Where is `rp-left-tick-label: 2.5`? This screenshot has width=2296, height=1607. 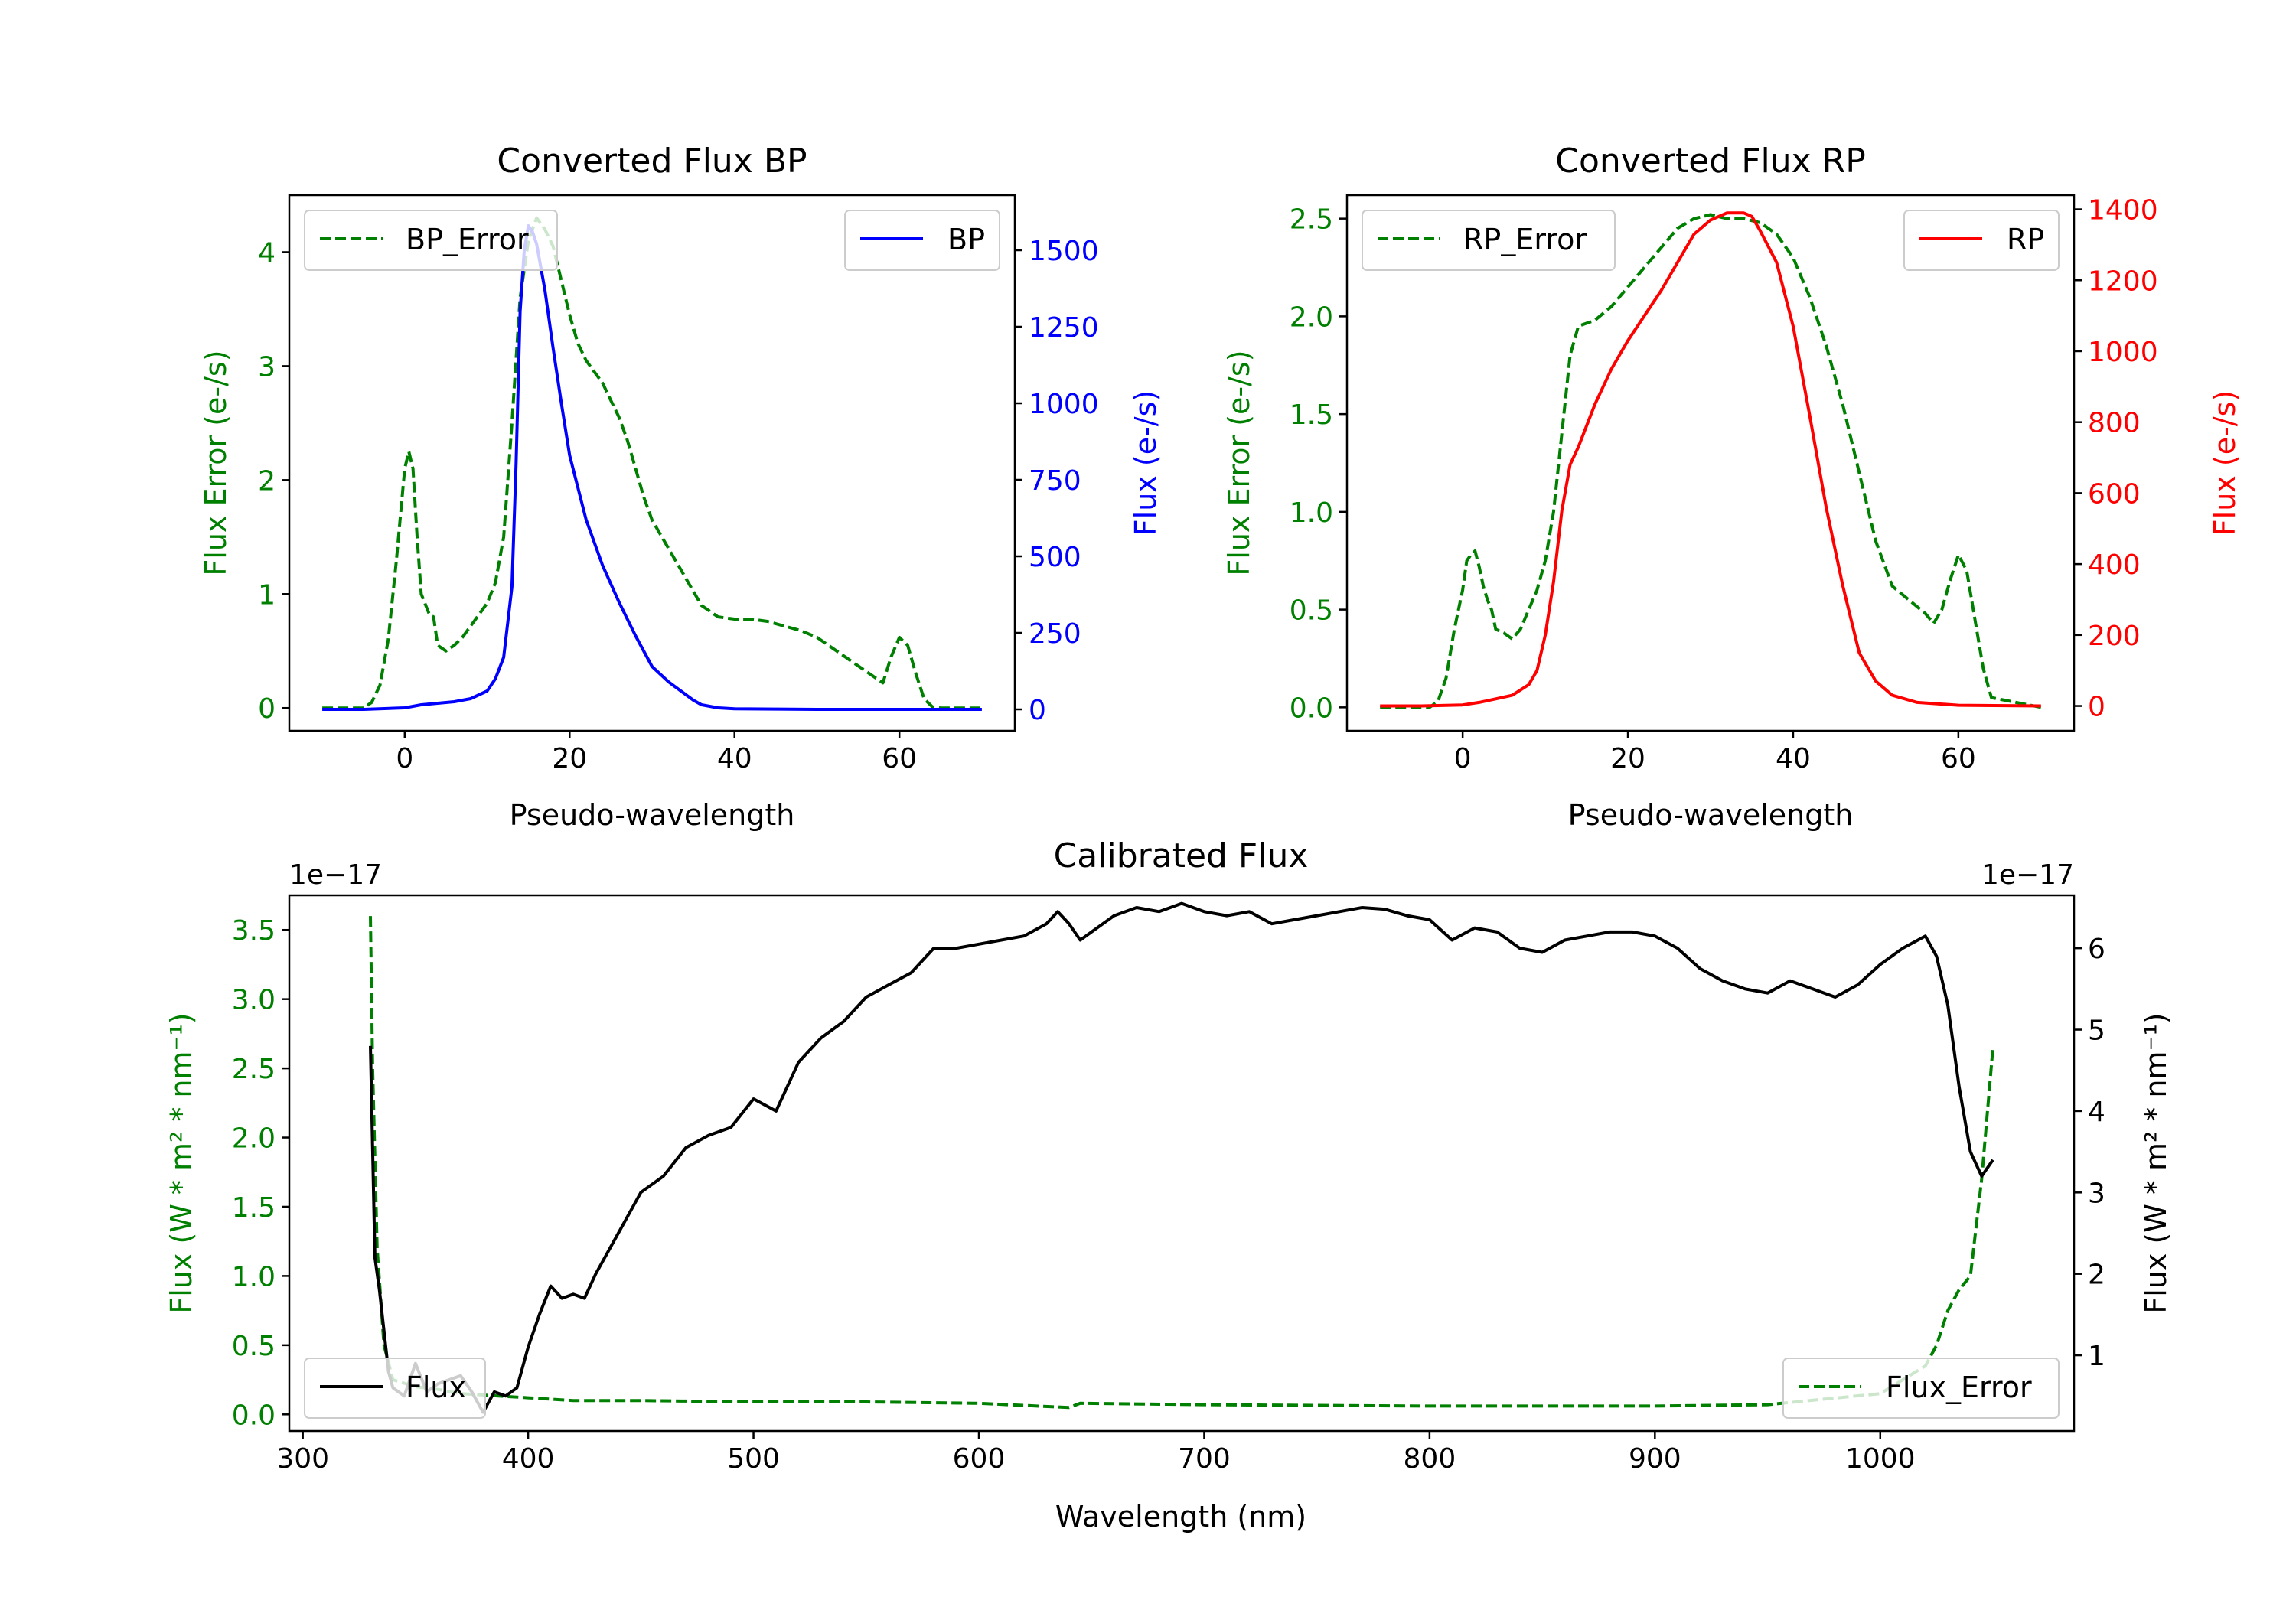 rp-left-tick-label: 2.5 is located at coordinates (1311, 220).